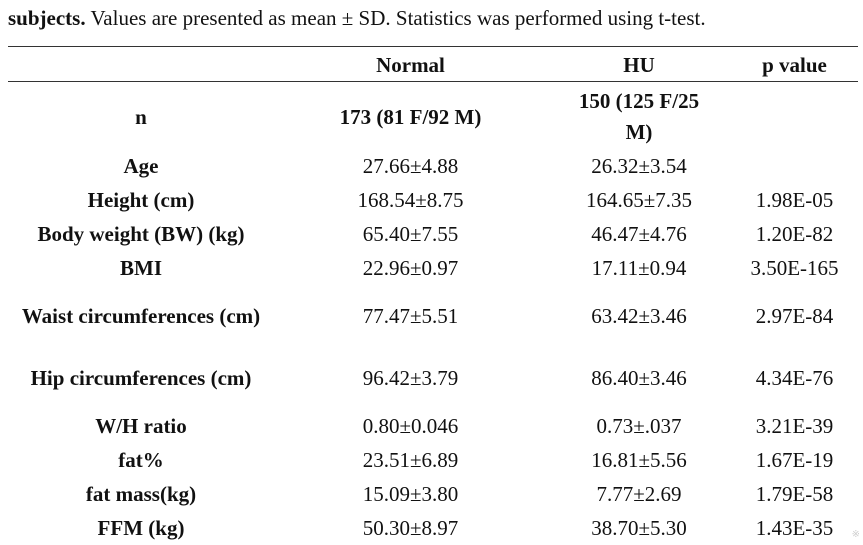 This screenshot has height=545, width=863. What do you see at coordinates (410, 527) in the screenshot?
I see `normal-value: 50.30±8.97` at bounding box center [410, 527].